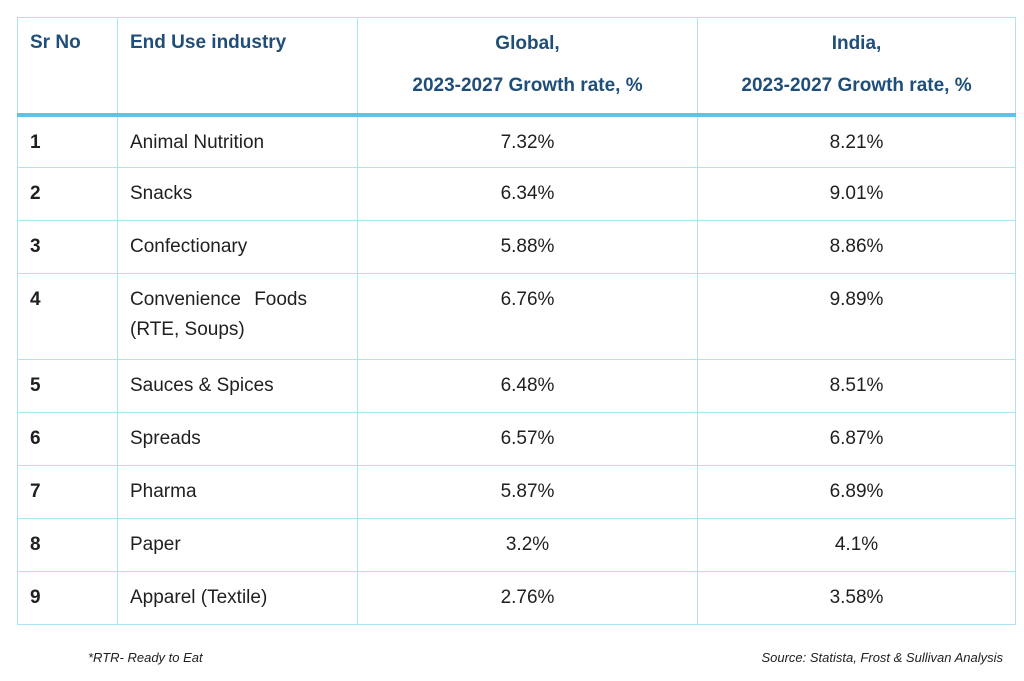 This screenshot has width=1024, height=681. What do you see at coordinates (856, 85) in the screenshot?
I see `header-india-line2: 2023-2027 Growth rate, %` at bounding box center [856, 85].